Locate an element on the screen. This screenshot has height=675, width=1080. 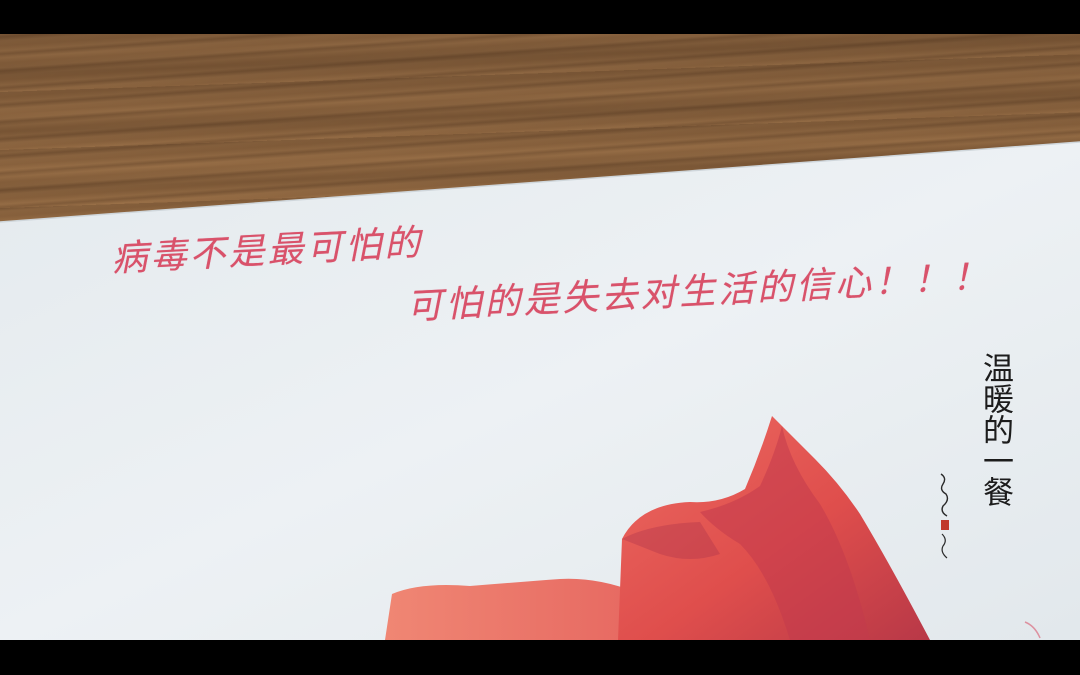
paper-edge is located at coordinates (540, 182).